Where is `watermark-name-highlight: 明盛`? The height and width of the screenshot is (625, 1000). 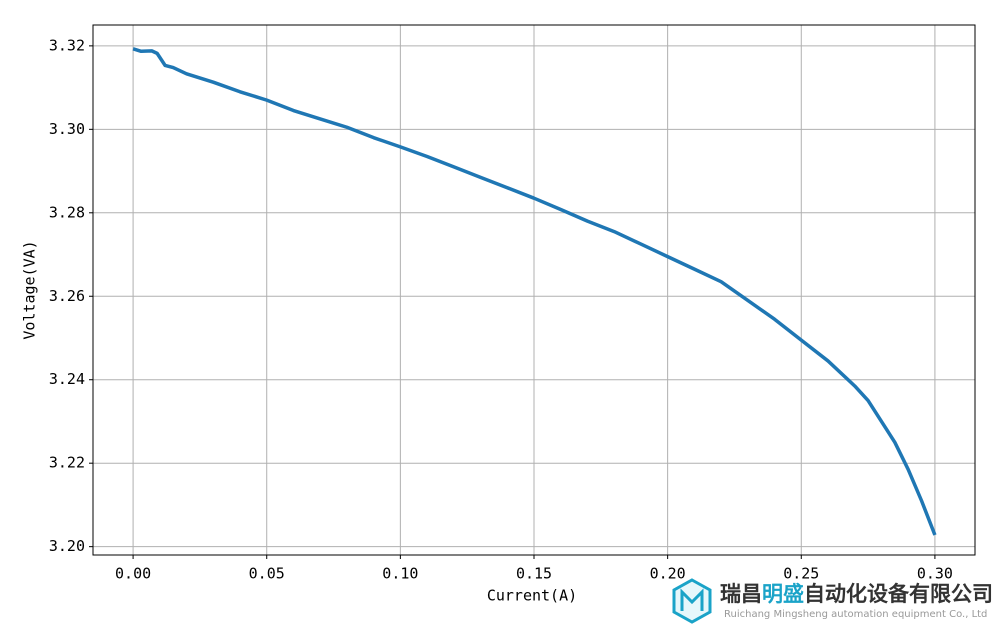 watermark-name-highlight: 明盛 is located at coordinates (783, 594).